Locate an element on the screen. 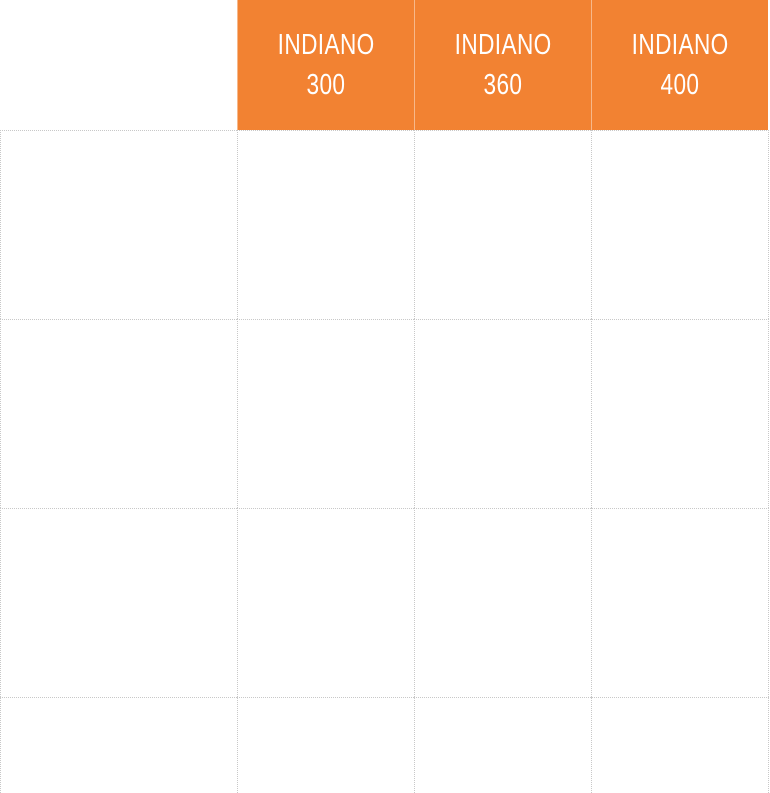  header-text: 300 is located at coordinates (326, 85).